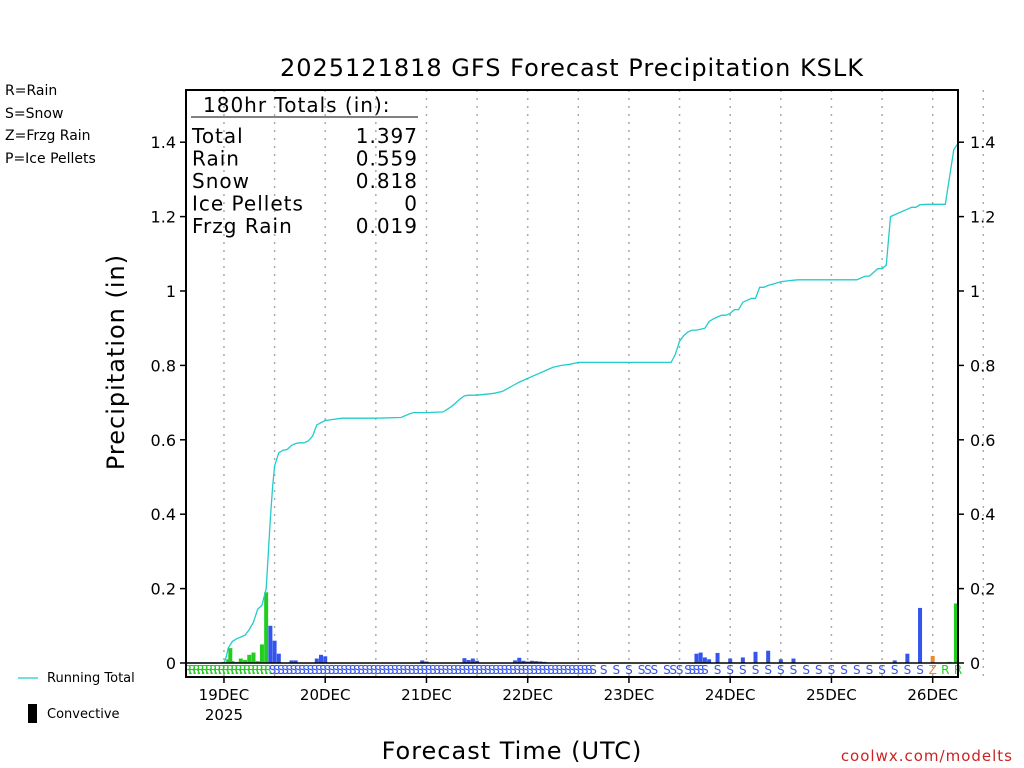  I want to click on y-tick-label-left: 1, so click(171, 291).